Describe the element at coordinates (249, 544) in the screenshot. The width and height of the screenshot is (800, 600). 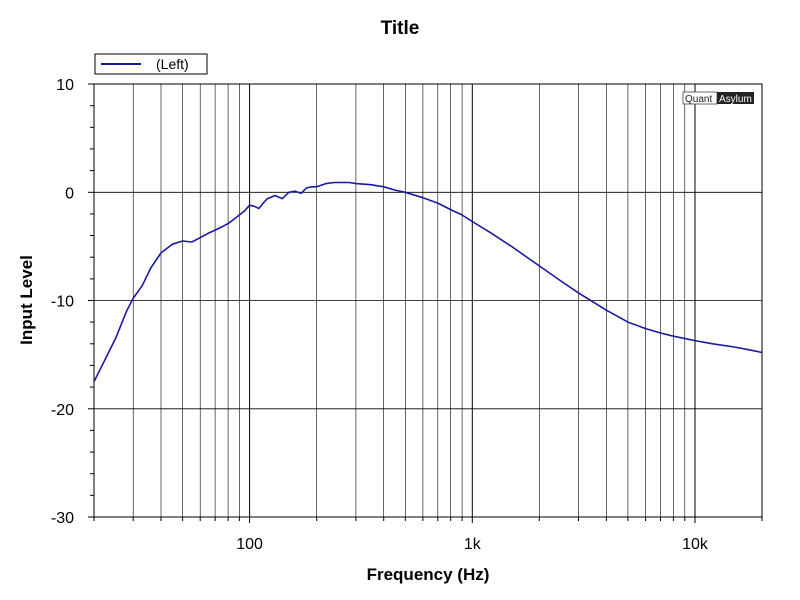
I see `x-tick-label: 100` at that location.